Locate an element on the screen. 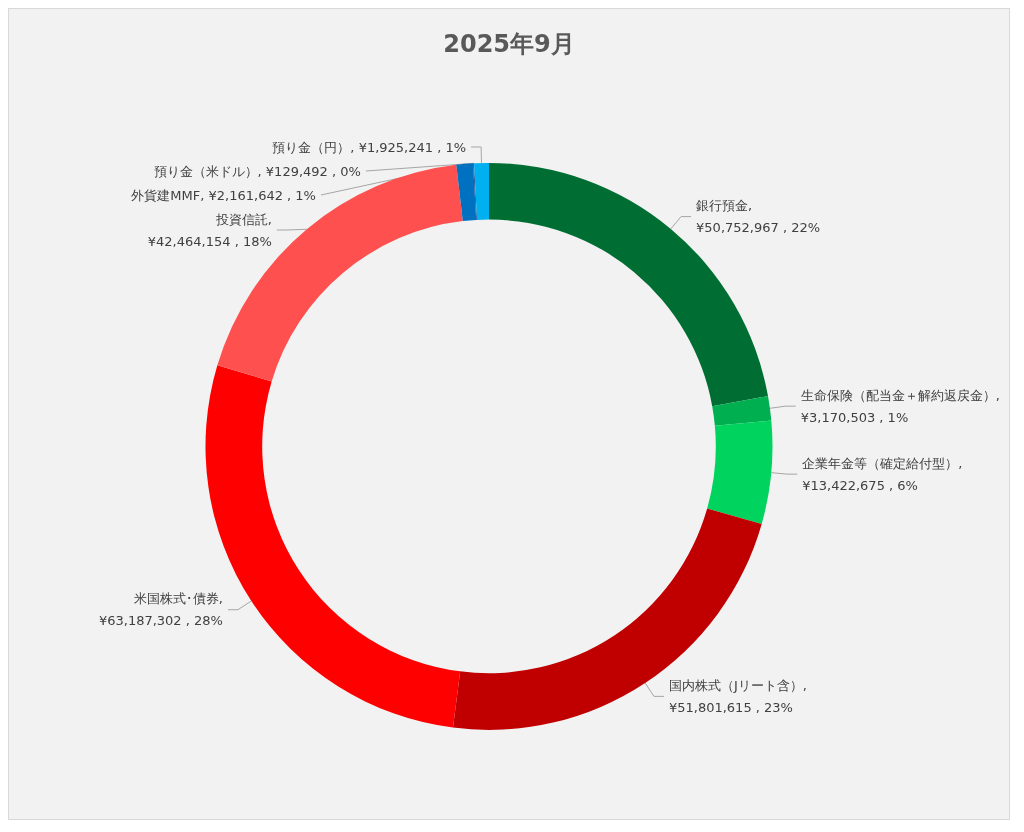  slice-label: 預り金（米ドル）, ¥129,492 , 0% is located at coordinates (257, 171).